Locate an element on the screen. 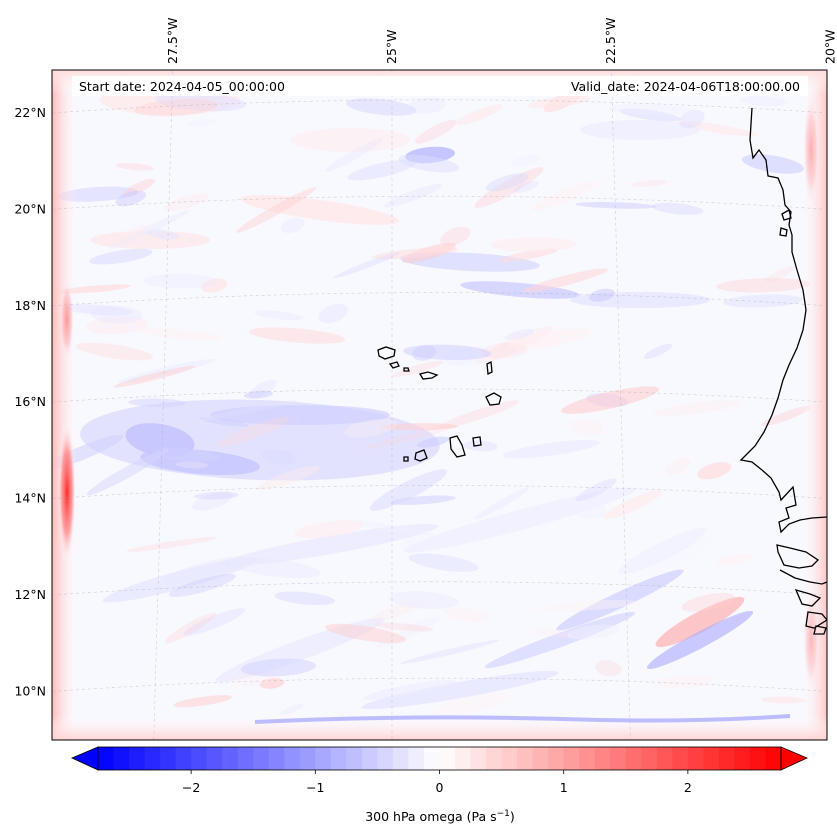 Image resolution: width=837 pixels, height=839 pixels. header-banner is located at coordinates (440, 86).